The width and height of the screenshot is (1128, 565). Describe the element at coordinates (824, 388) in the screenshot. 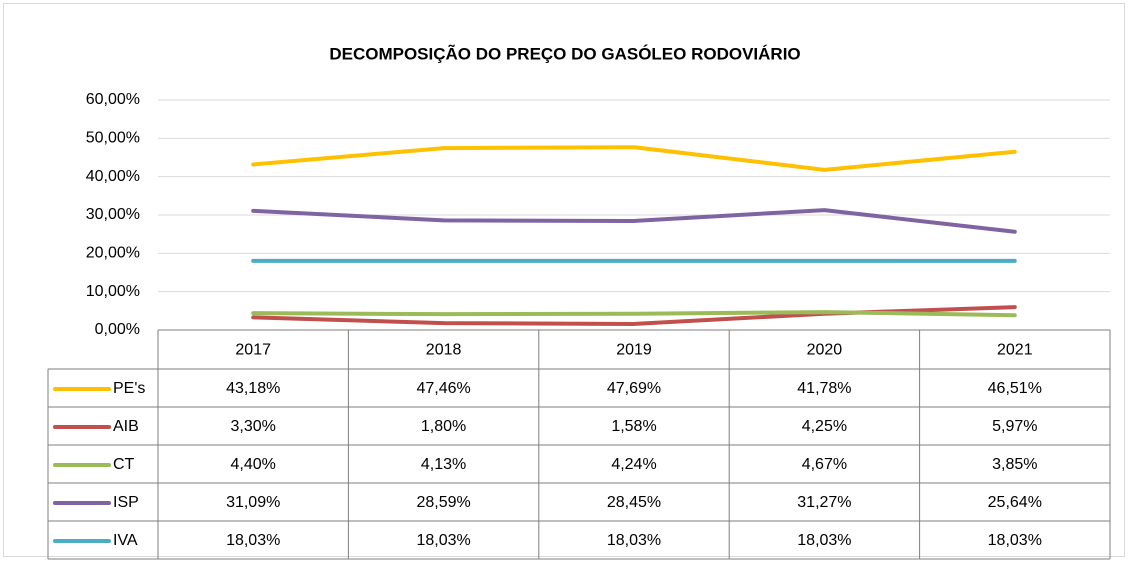

I see `table-value: 41,78%` at that location.